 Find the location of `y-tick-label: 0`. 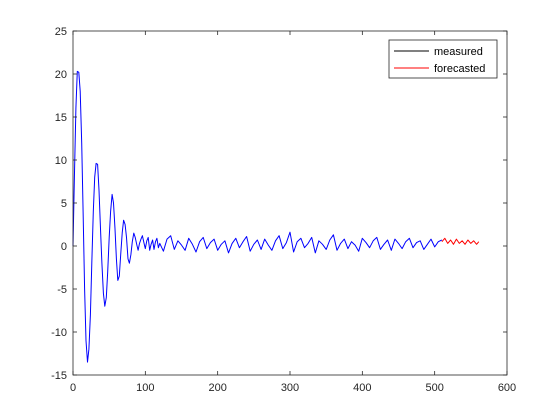

y-tick-label: 0 is located at coordinates (64, 247).